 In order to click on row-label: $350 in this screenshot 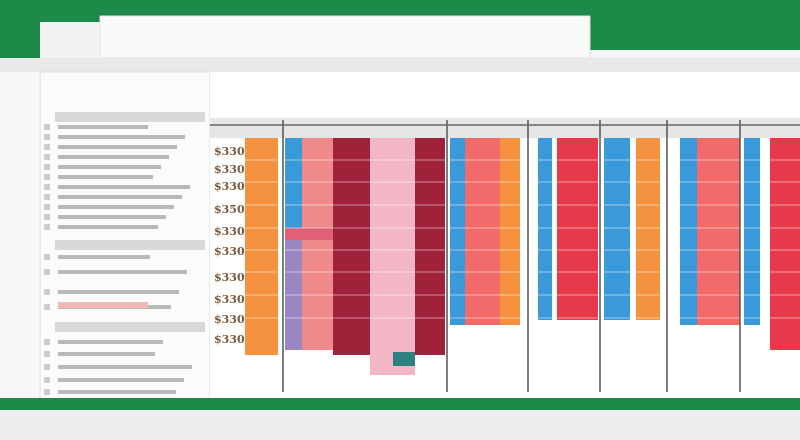, I will do `click(229, 209)`.